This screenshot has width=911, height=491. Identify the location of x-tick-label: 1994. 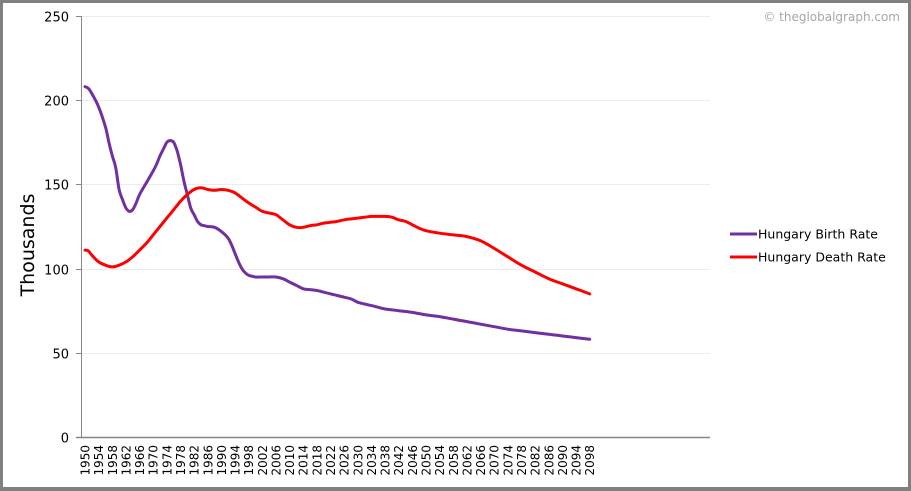
(236, 460).